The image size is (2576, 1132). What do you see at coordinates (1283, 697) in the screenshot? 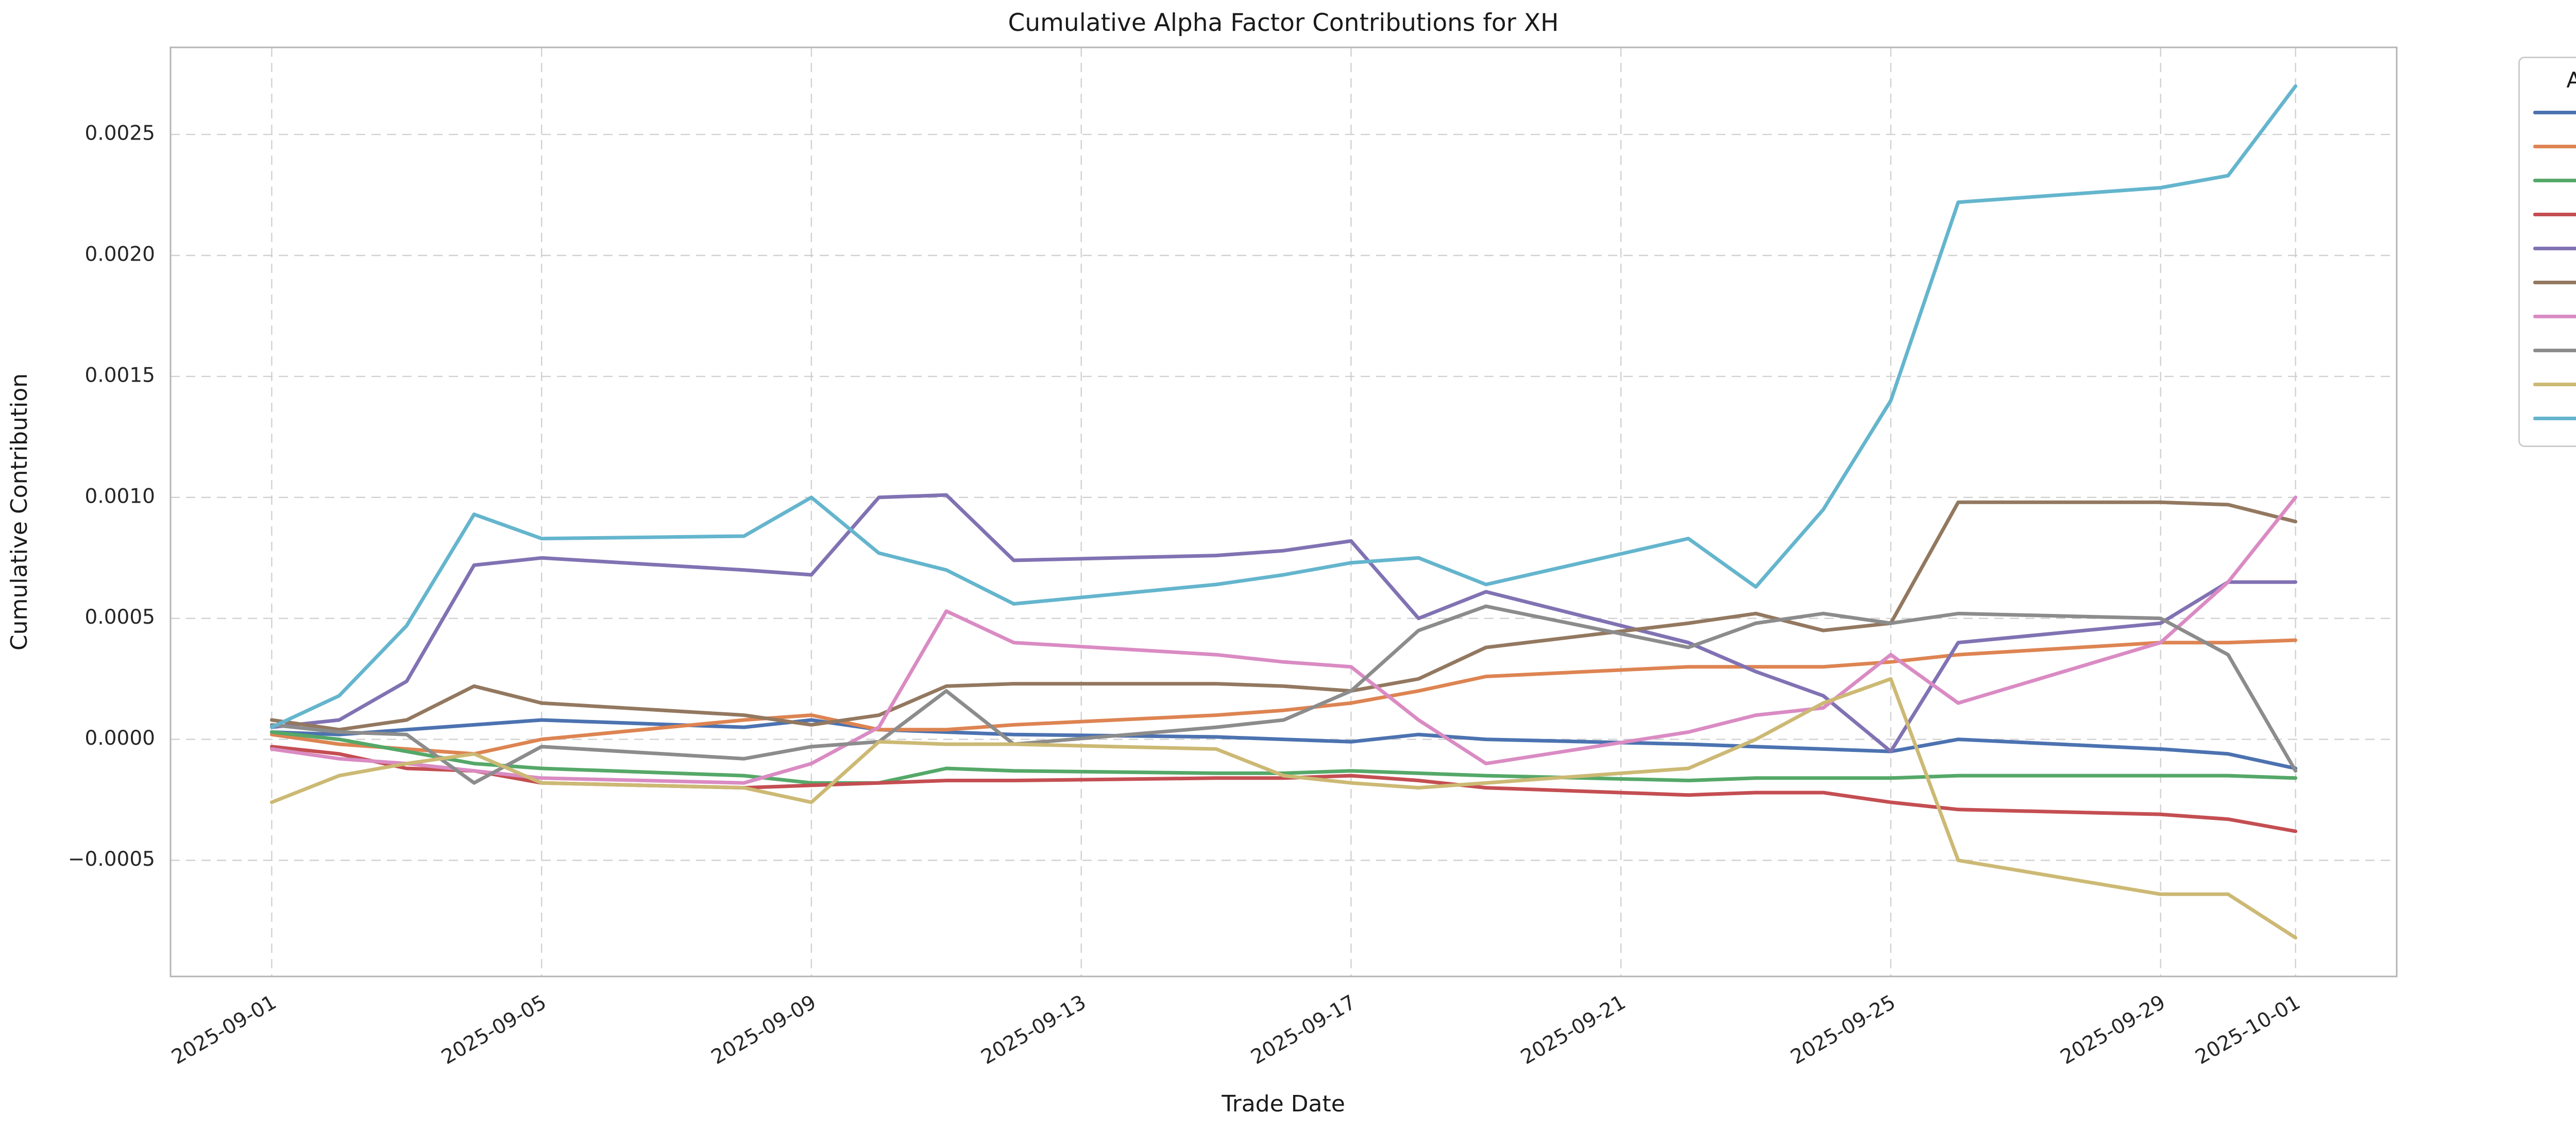
I see `series-line-linkage` at bounding box center [1283, 697].